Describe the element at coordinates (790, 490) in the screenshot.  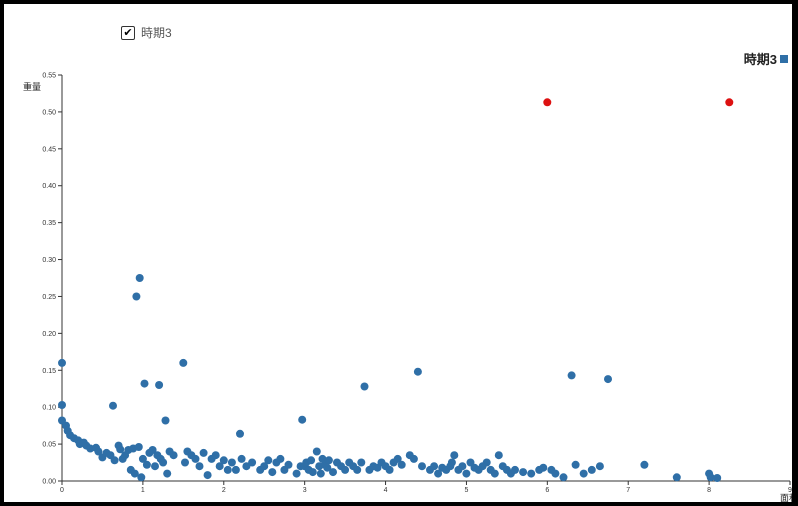
I see `x-tick-label: 9` at that location.